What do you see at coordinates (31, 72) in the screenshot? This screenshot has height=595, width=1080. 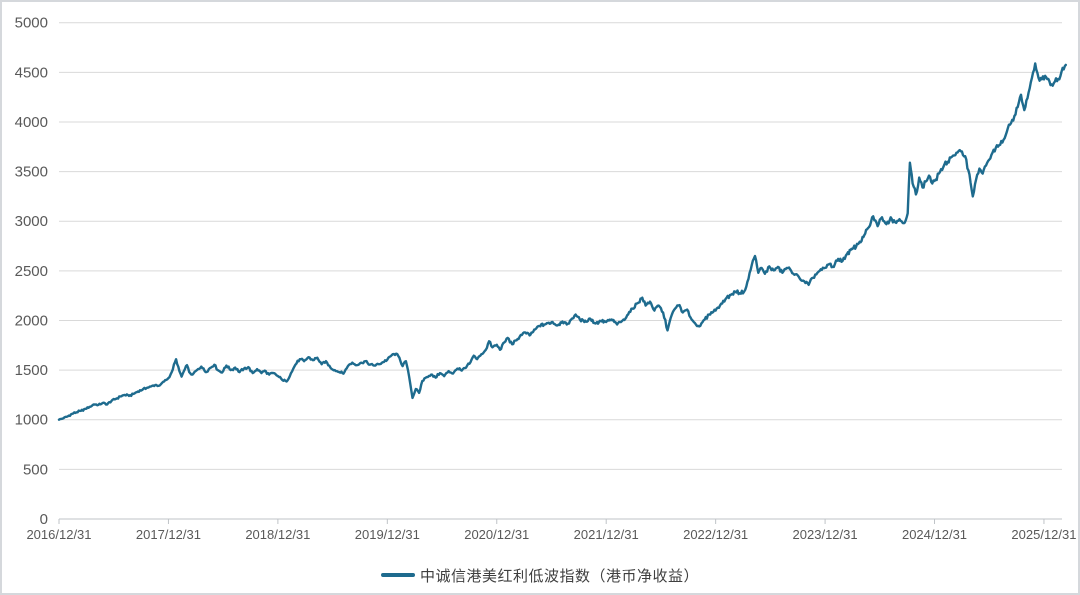 I see `y-axis-tick-label: 4500` at bounding box center [31, 72].